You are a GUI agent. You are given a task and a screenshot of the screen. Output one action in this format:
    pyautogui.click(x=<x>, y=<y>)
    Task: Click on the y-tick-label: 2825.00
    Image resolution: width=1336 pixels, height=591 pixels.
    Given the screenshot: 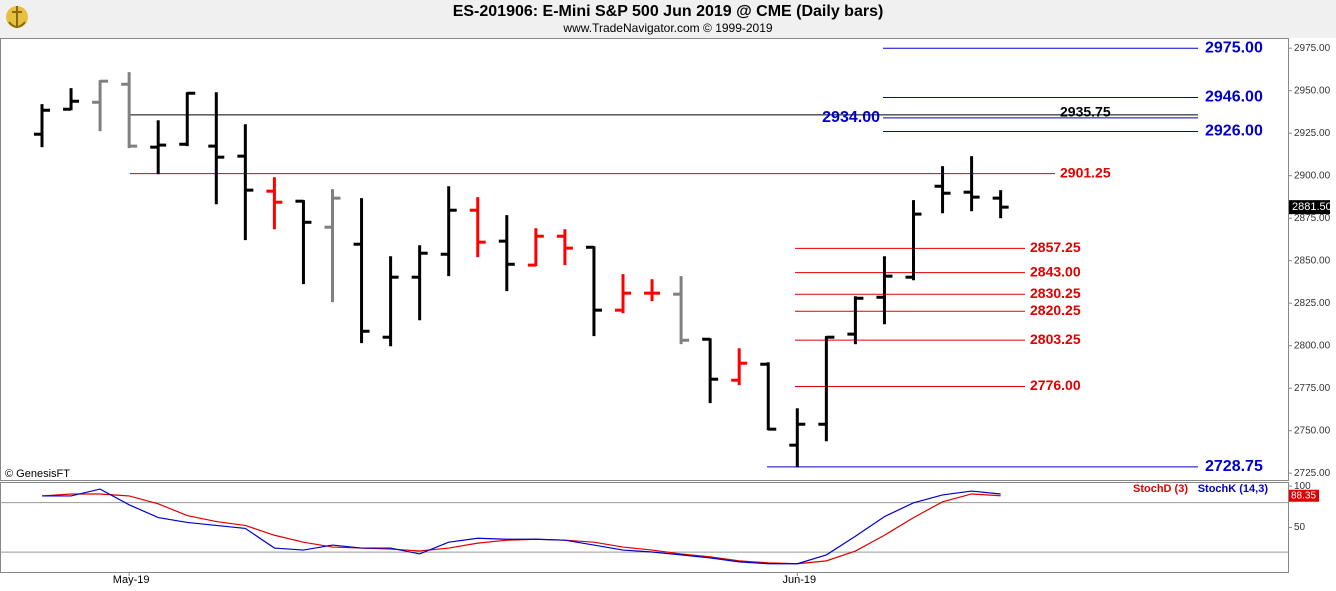 What is the action you would take?
    pyautogui.click(x=1312, y=303)
    